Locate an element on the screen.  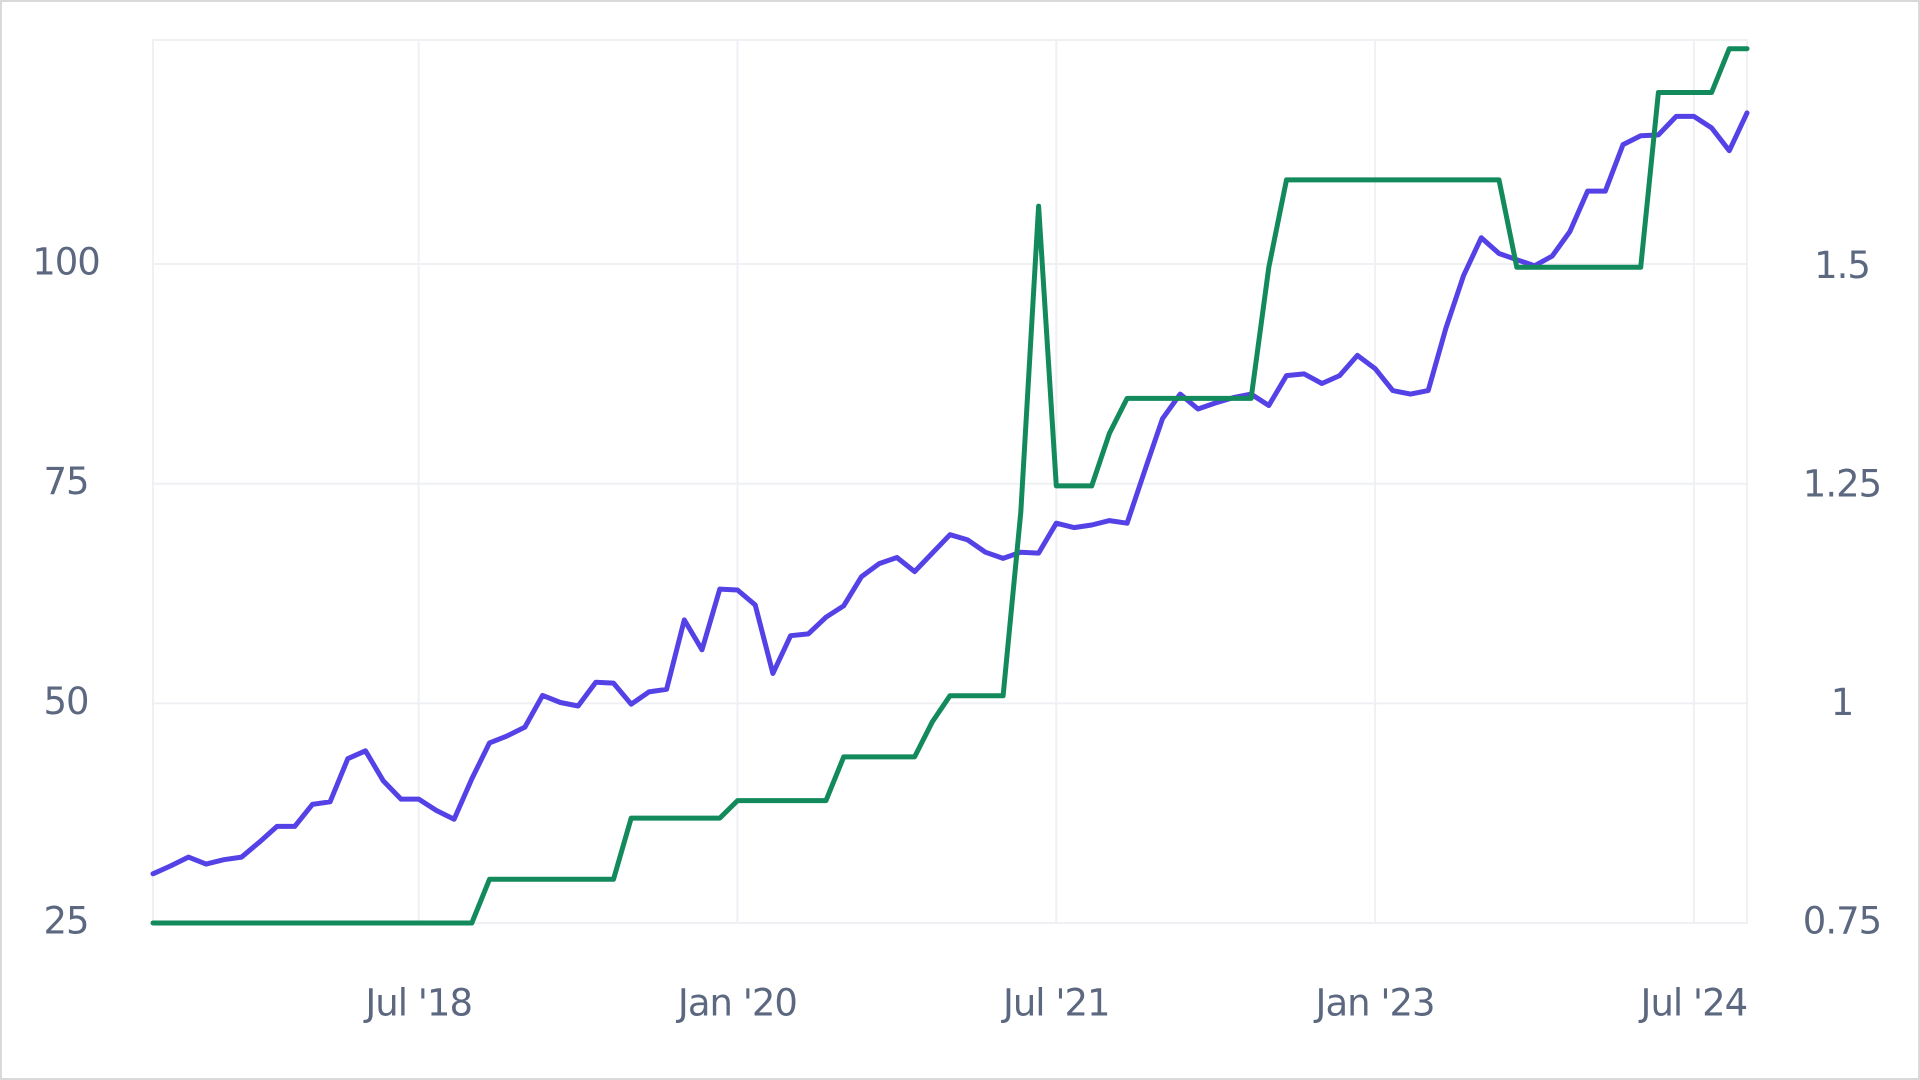
y-tick-label: 75 is located at coordinates (65, 481).